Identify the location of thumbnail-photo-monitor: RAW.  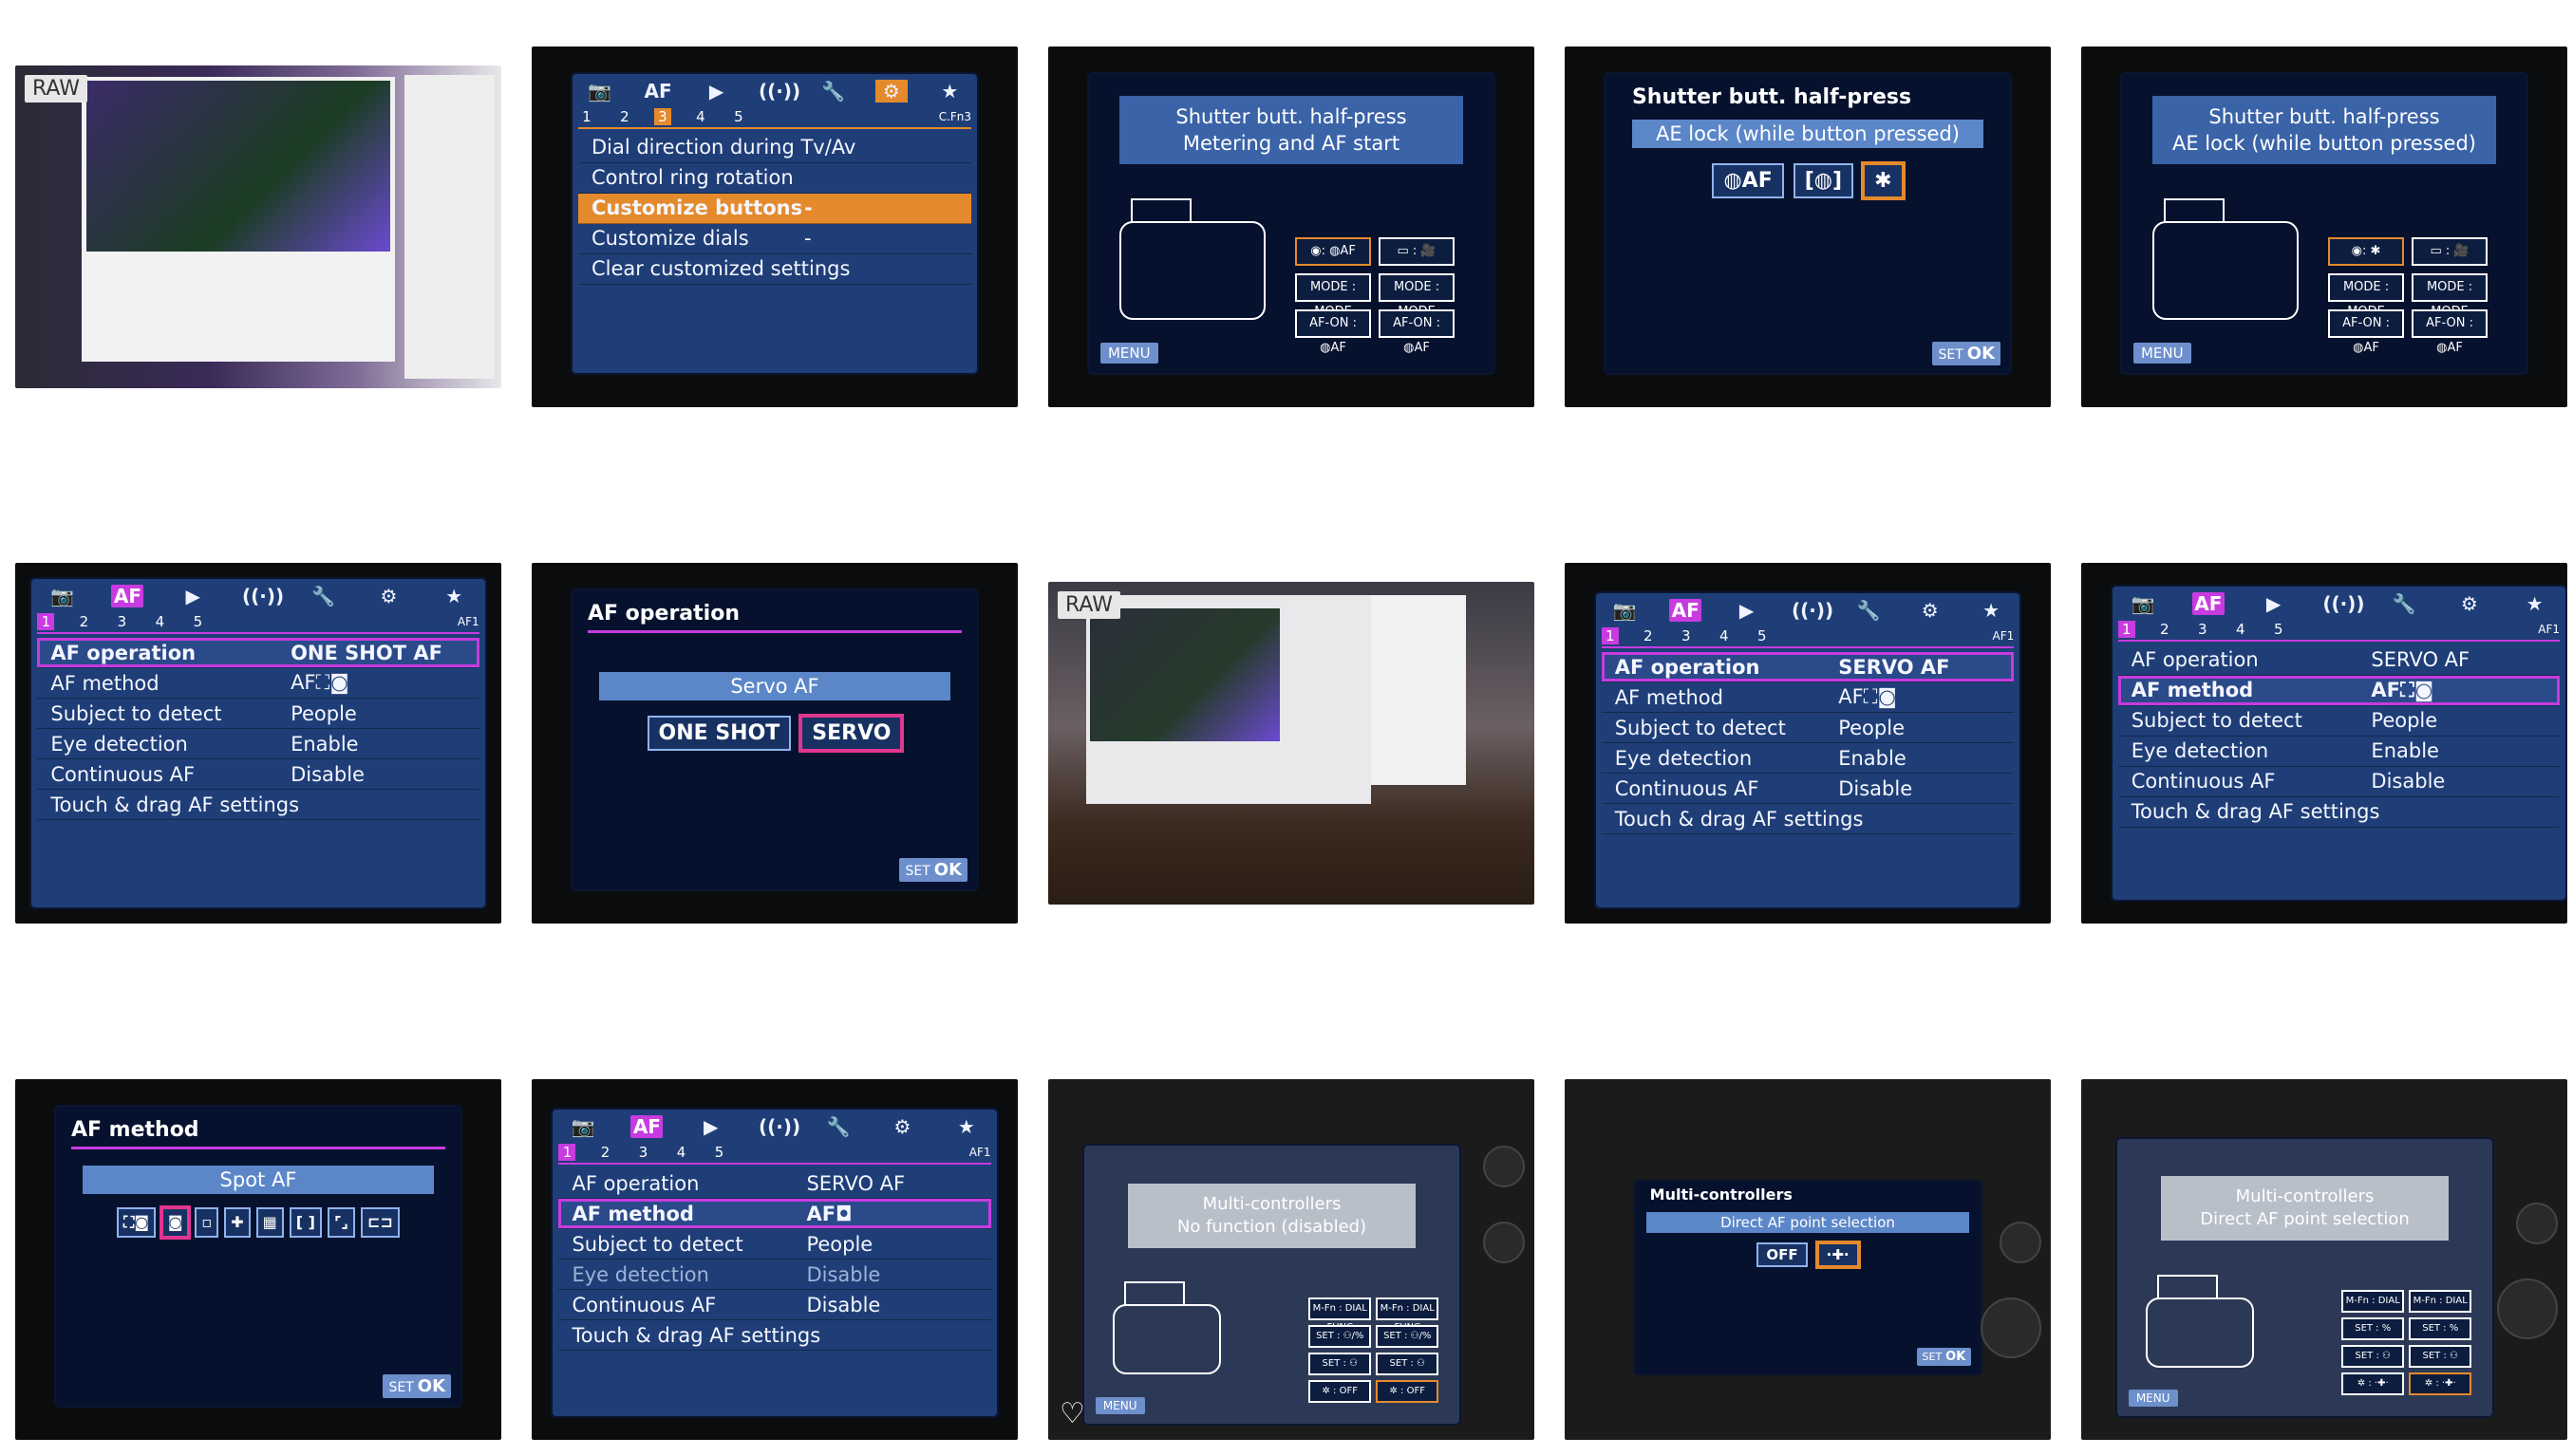
(258, 227).